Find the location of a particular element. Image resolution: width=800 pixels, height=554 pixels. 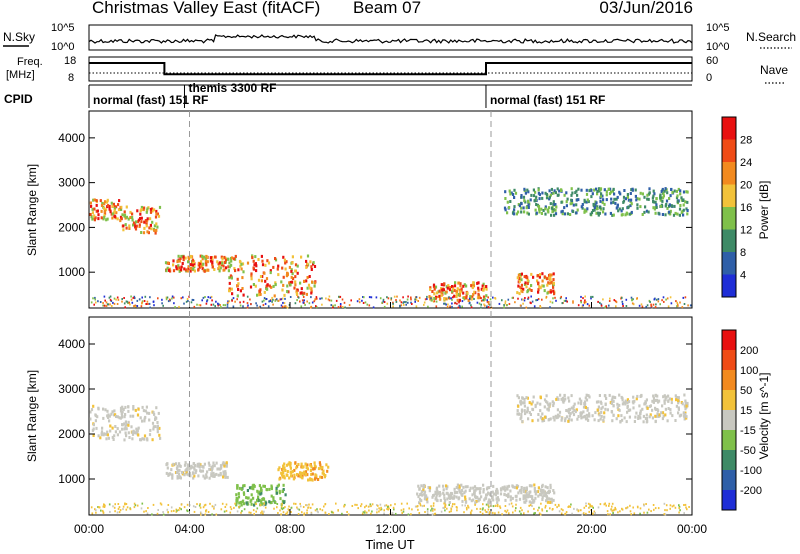

x-tick-label: 00:00 is located at coordinates (692, 529).